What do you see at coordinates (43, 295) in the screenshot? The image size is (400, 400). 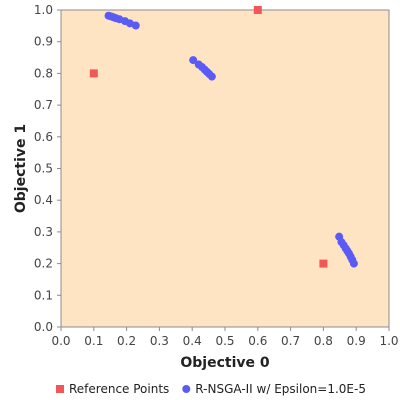 I see `y-tick-label: 0.1` at bounding box center [43, 295].